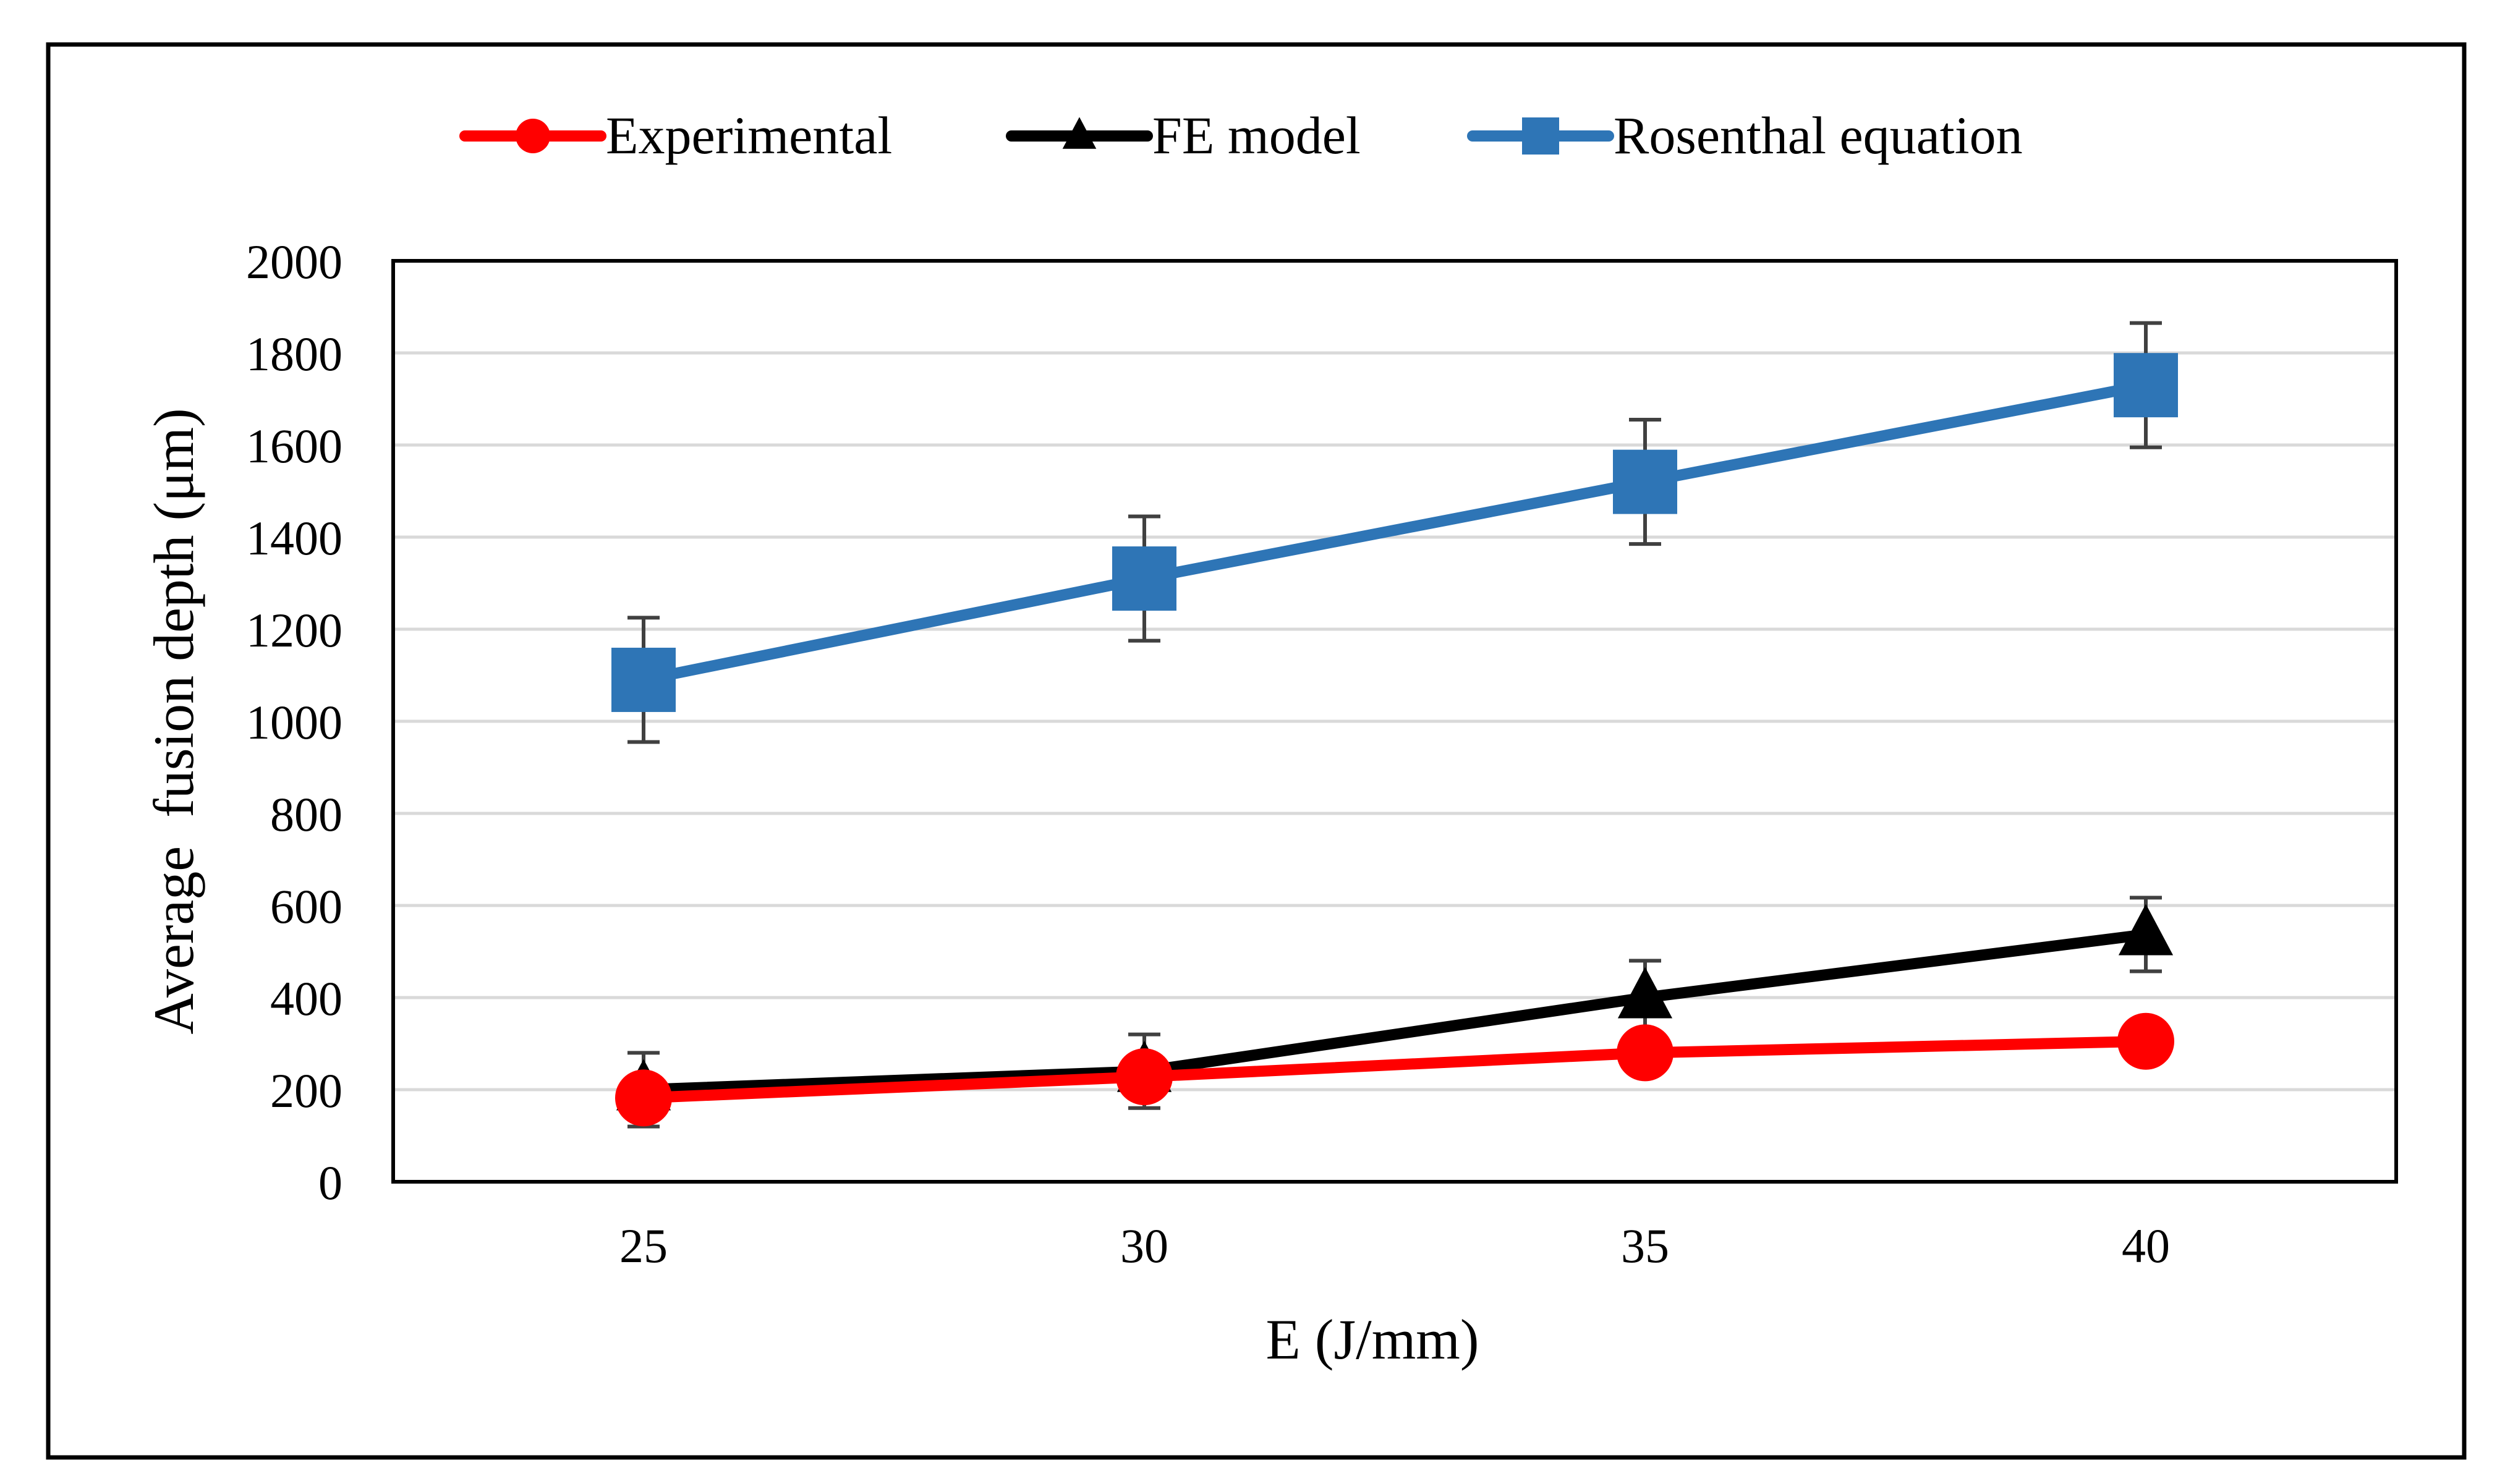 The image size is (2505, 1484). What do you see at coordinates (643, 1246) in the screenshot?
I see `x-tick-label: 25` at bounding box center [643, 1246].